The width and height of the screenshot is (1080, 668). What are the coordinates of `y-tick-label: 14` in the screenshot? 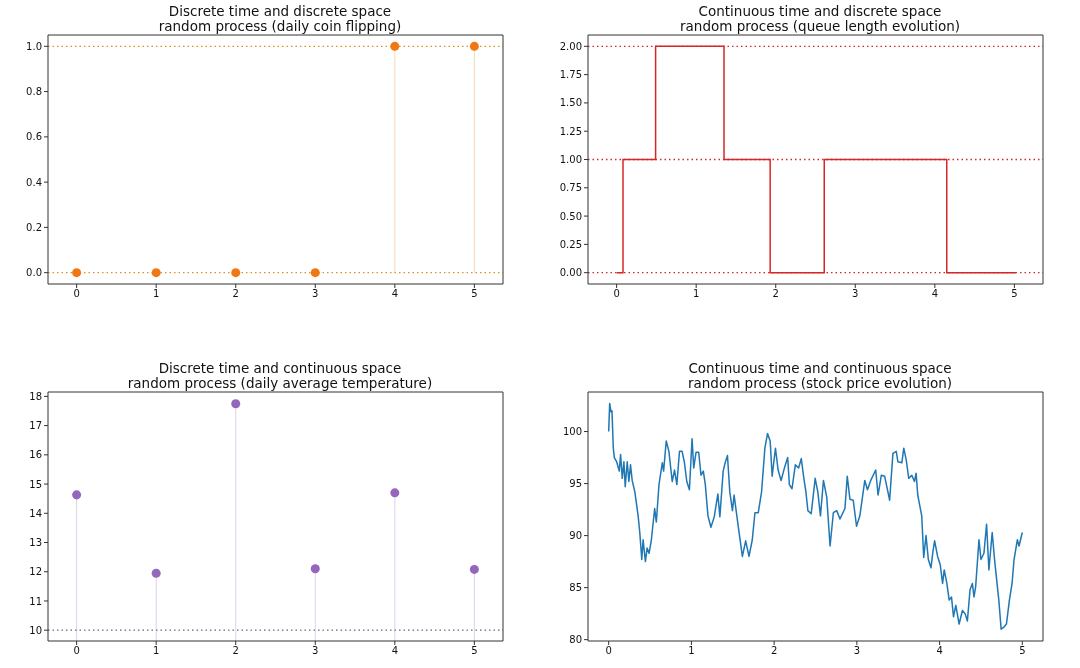 It's located at (35, 513).